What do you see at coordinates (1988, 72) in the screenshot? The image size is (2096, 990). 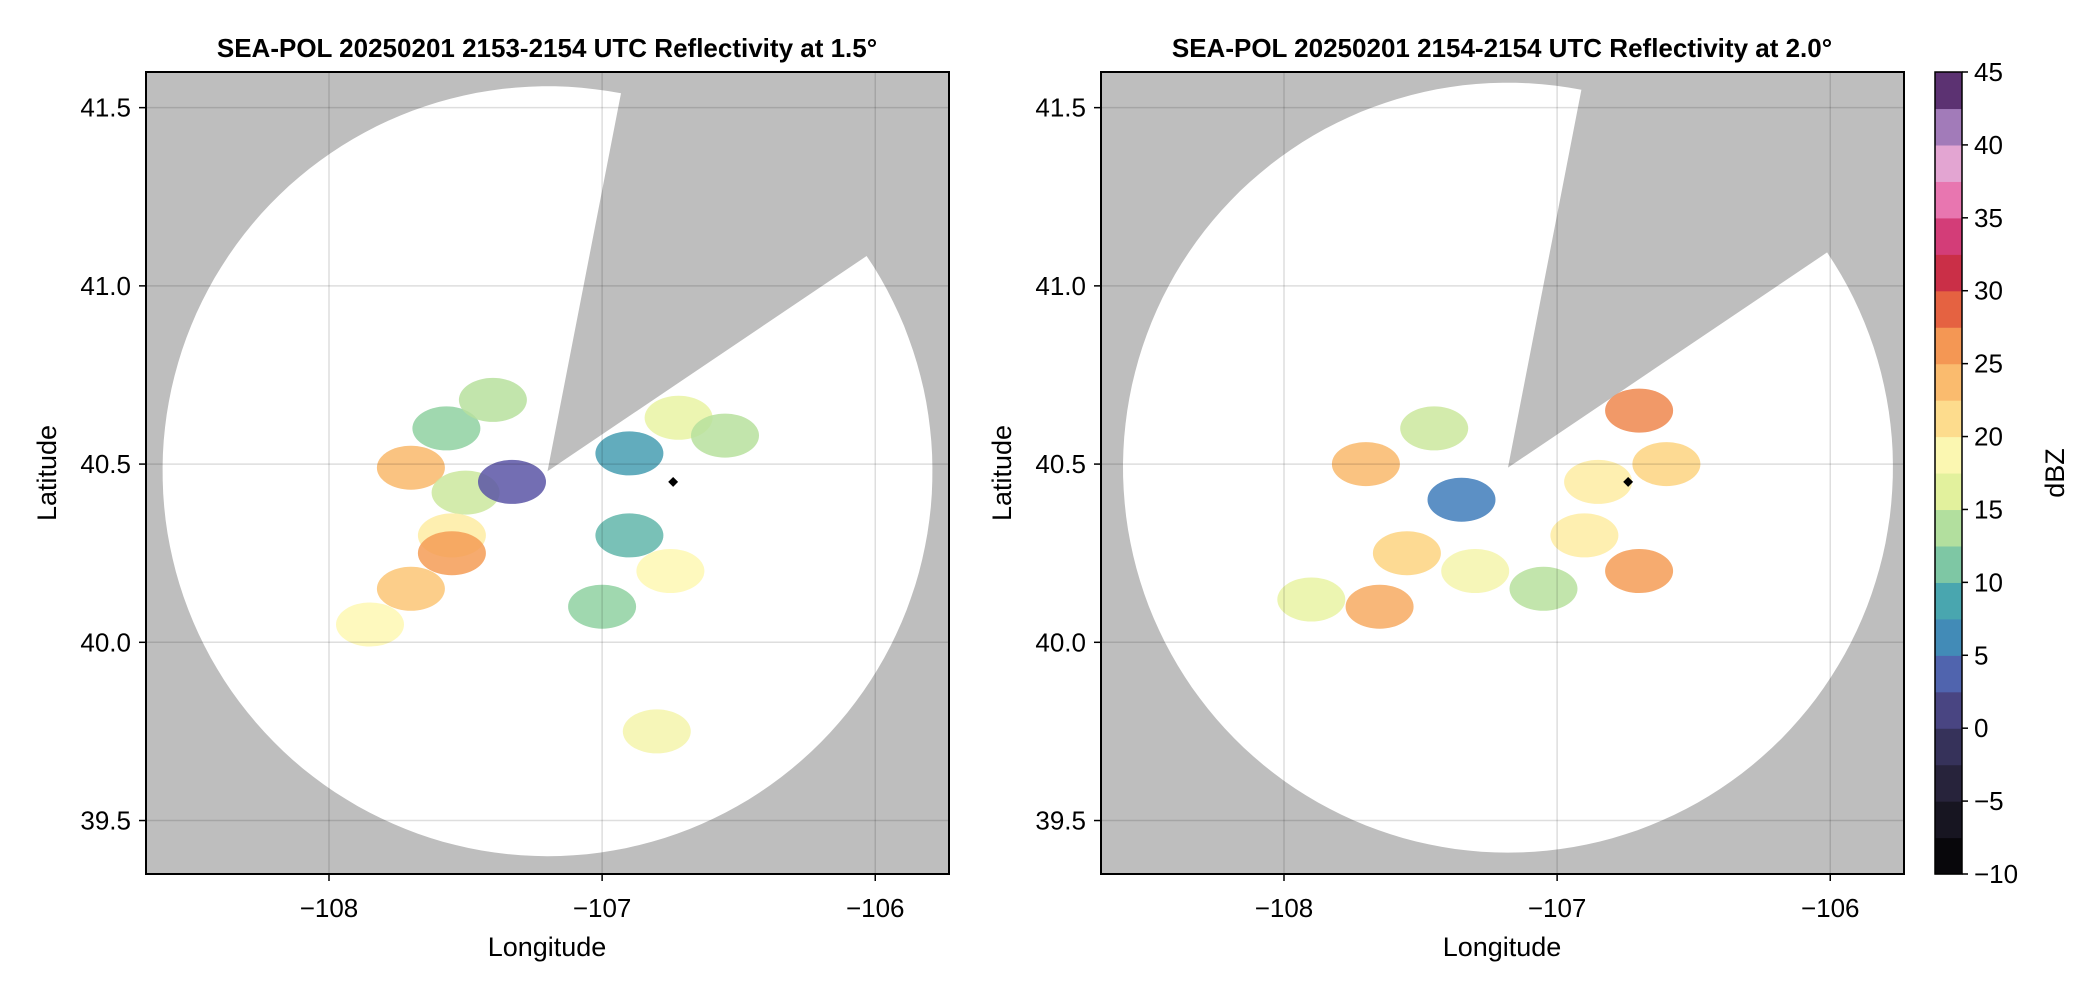 I see `colorbar-tick-label: 45` at bounding box center [1988, 72].